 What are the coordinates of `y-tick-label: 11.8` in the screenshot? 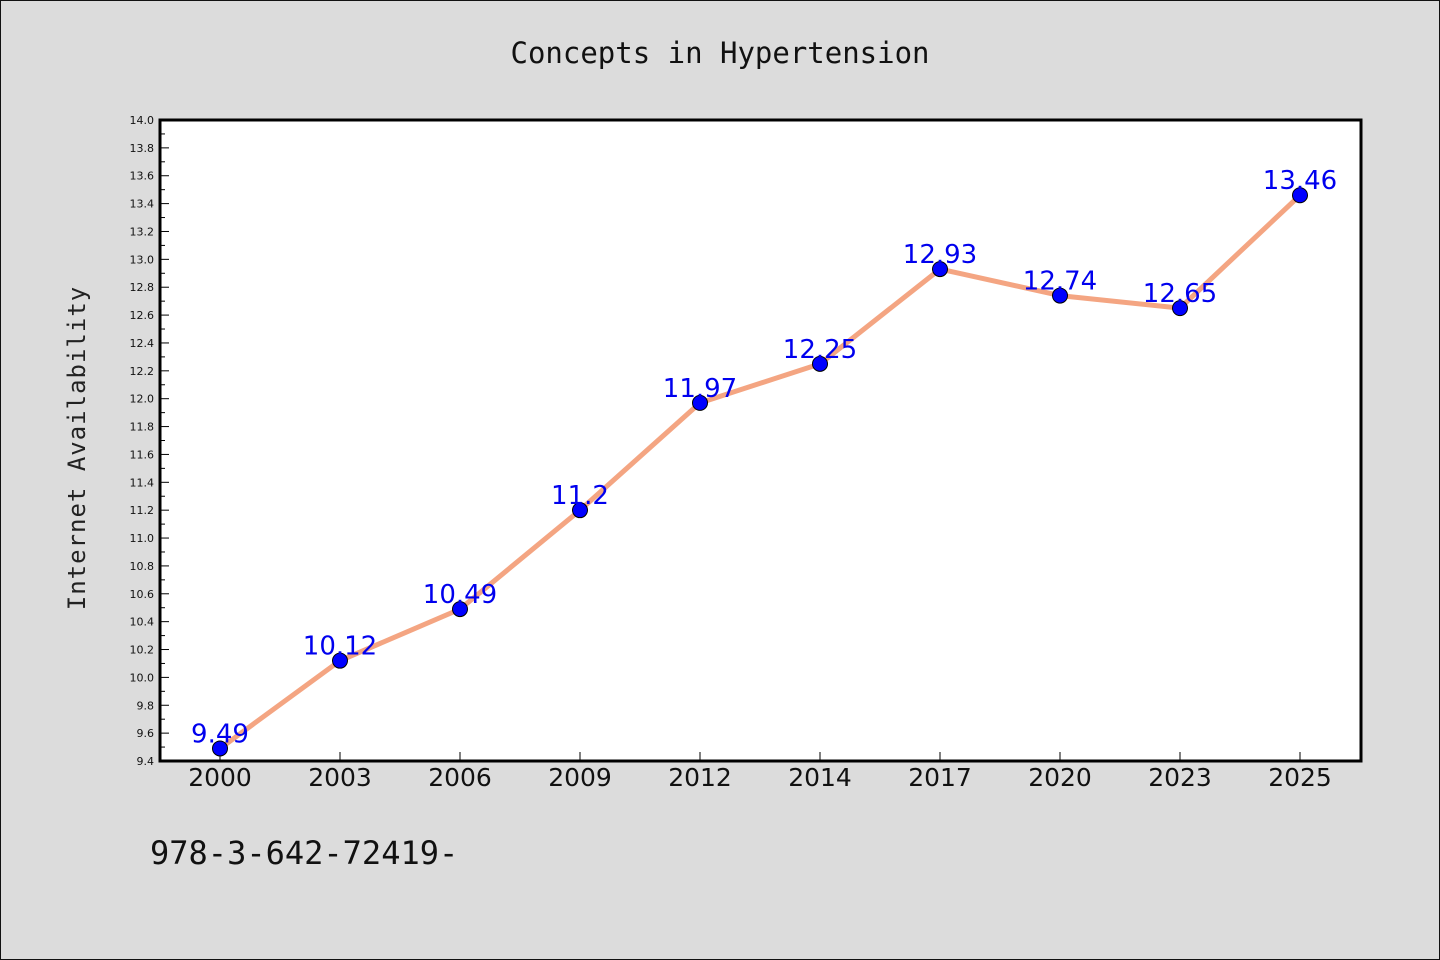 It's located at (142, 427).